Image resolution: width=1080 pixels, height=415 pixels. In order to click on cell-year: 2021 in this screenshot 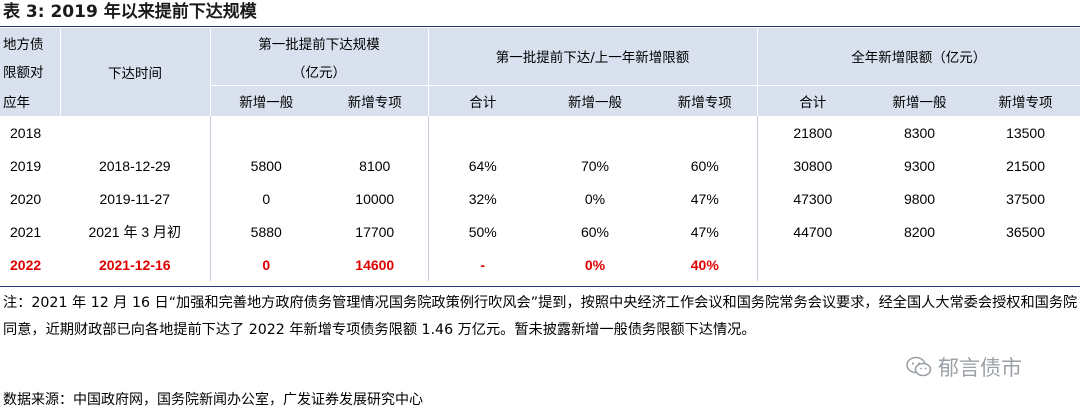, I will do `click(26, 231)`.